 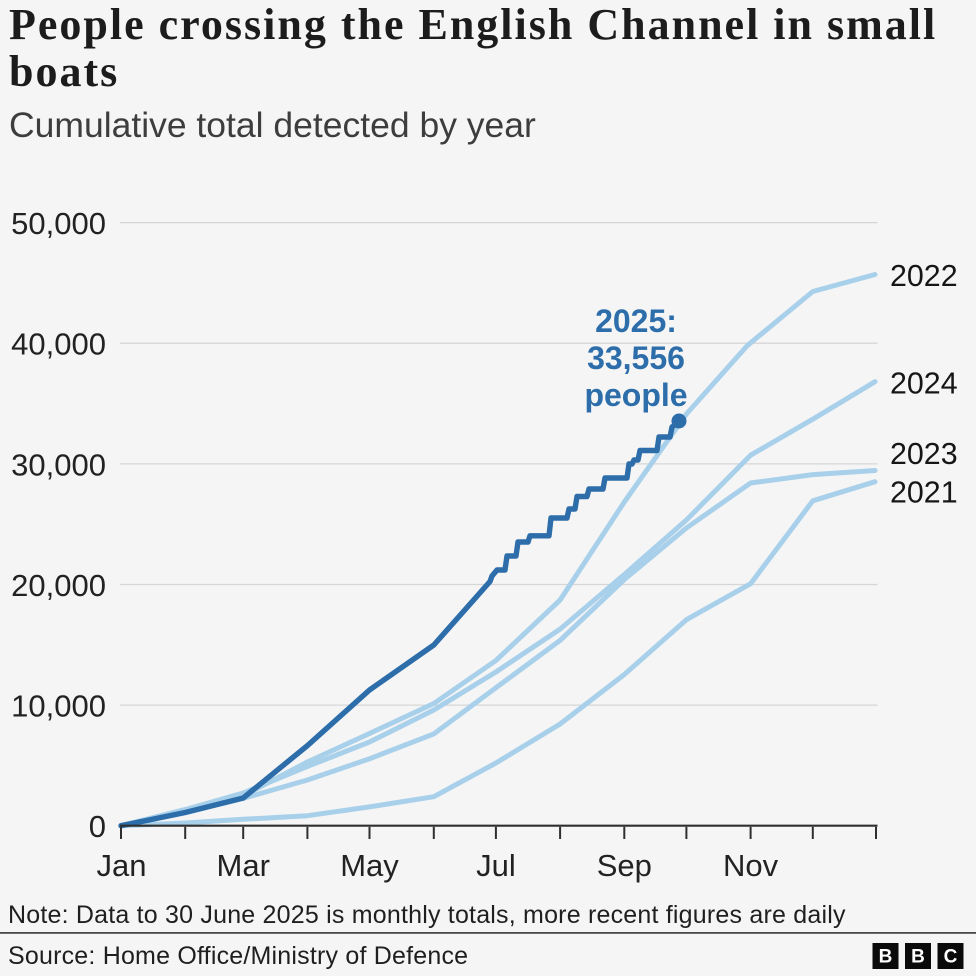 I want to click on svg-text:Cumulative total detected by y: Cumulative total detected by year, so click(x=272, y=125).